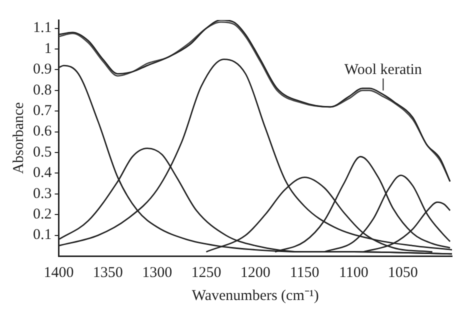 Image resolution: width=474 pixels, height=315 pixels. Describe the element at coordinates (305, 272) in the screenshot. I see `x-tick-label: 1150` at that location.